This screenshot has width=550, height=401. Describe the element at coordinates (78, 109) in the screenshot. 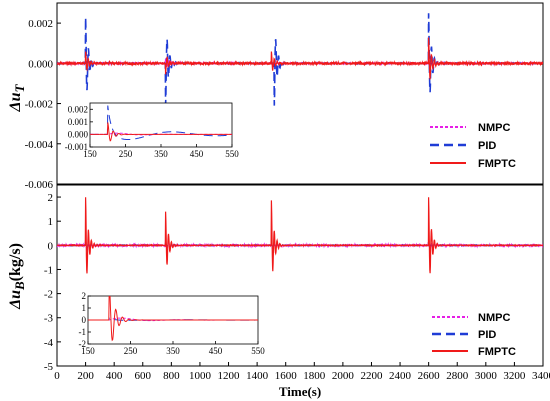

I see `inset-y-tick-label: 0.002` at that location.